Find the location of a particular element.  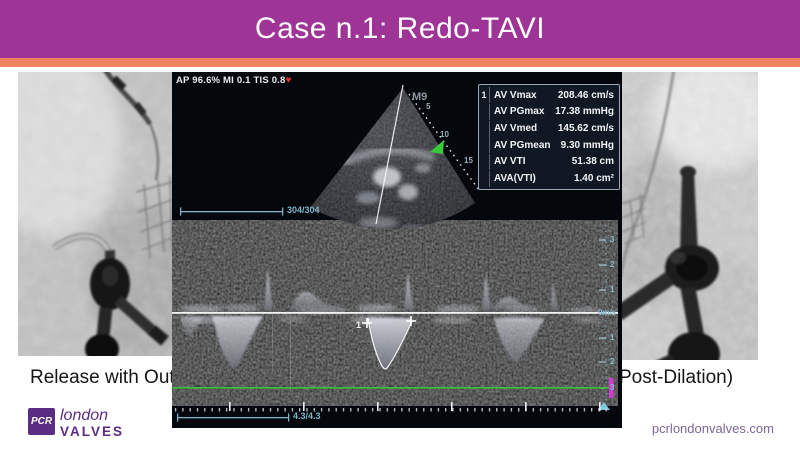

logo-valves-text: VALVES is located at coordinates (92, 431).